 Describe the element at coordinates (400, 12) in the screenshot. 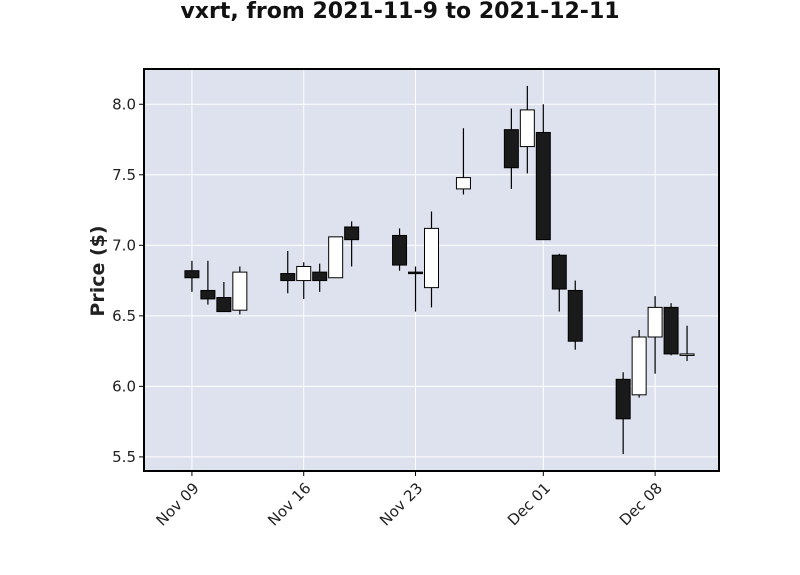

I see `chart-title: vxrt, from 2021-11-9 to 2021-12-11` at that location.